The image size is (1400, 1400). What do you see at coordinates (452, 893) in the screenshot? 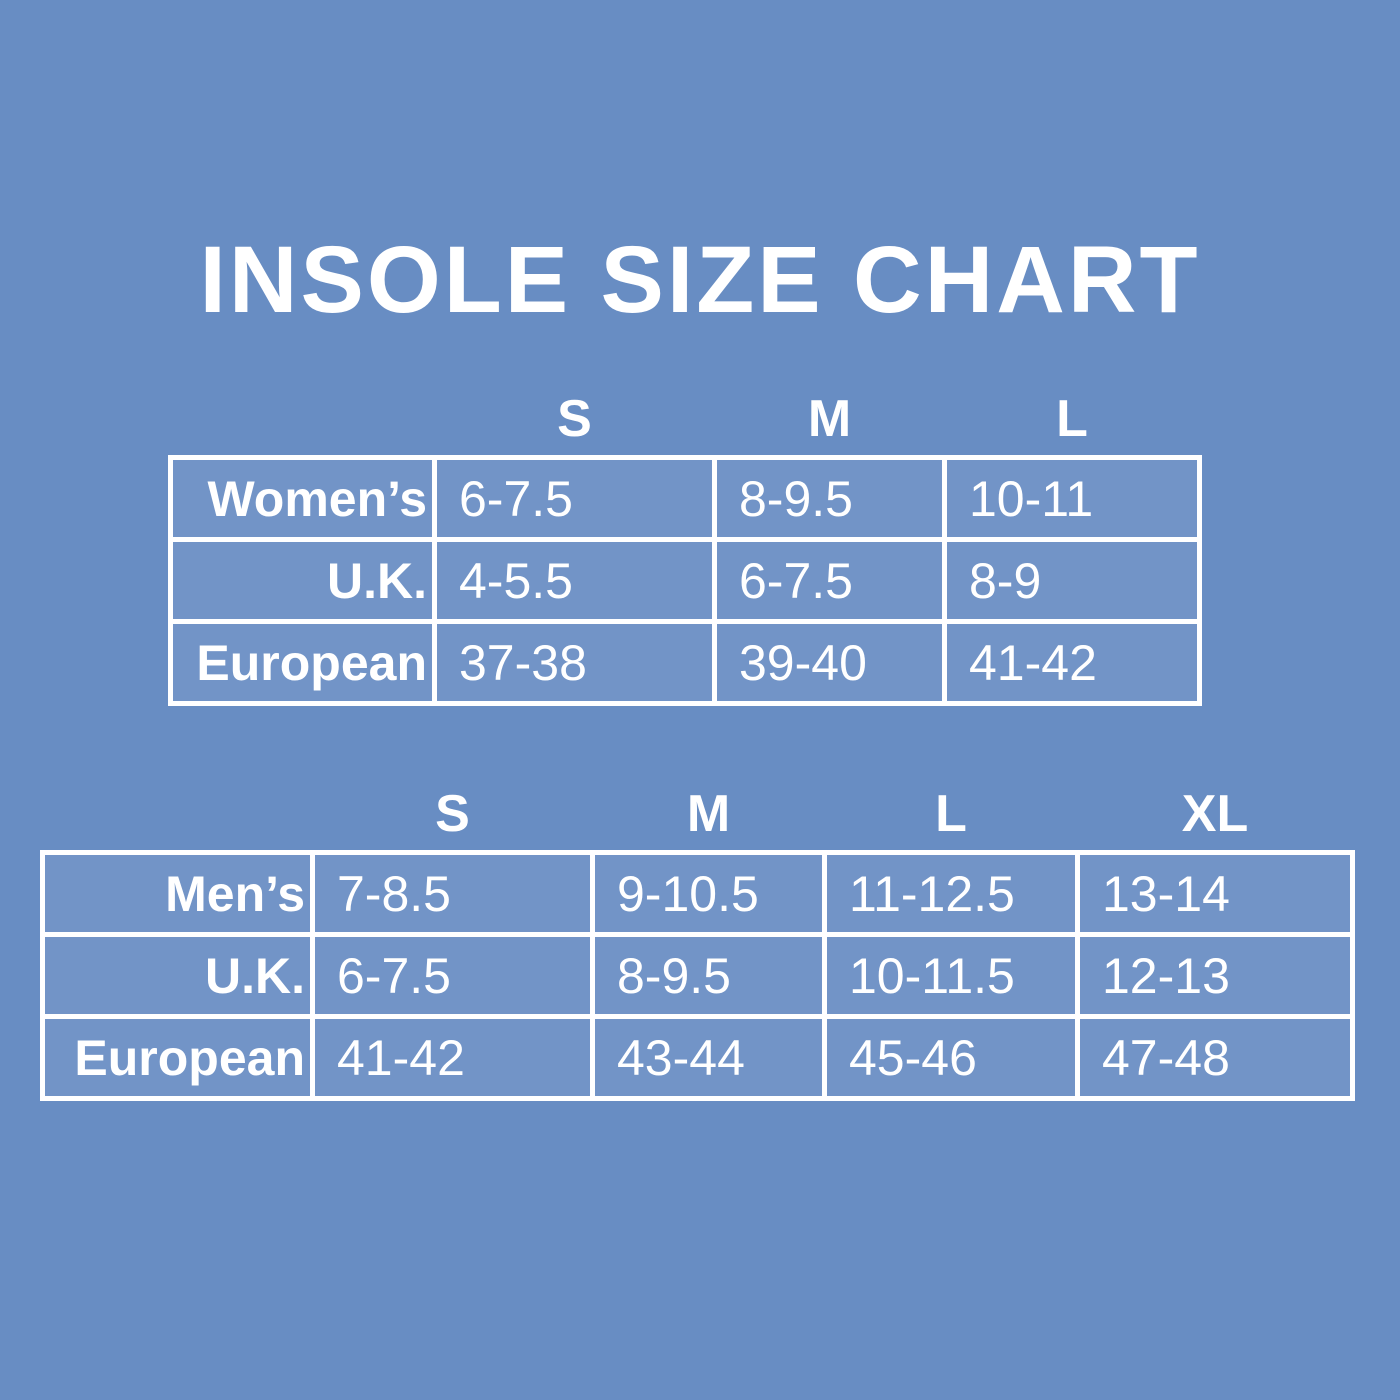
I see `mens-s-value: 7-8.5` at bounding box center [452, 893].